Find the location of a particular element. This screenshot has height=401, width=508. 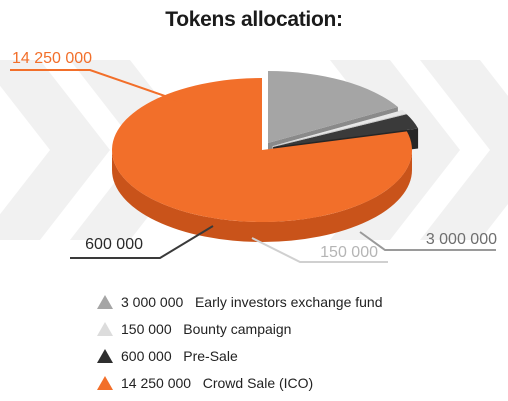

leader-line-pre-sale is located at coordinates (142, 242).